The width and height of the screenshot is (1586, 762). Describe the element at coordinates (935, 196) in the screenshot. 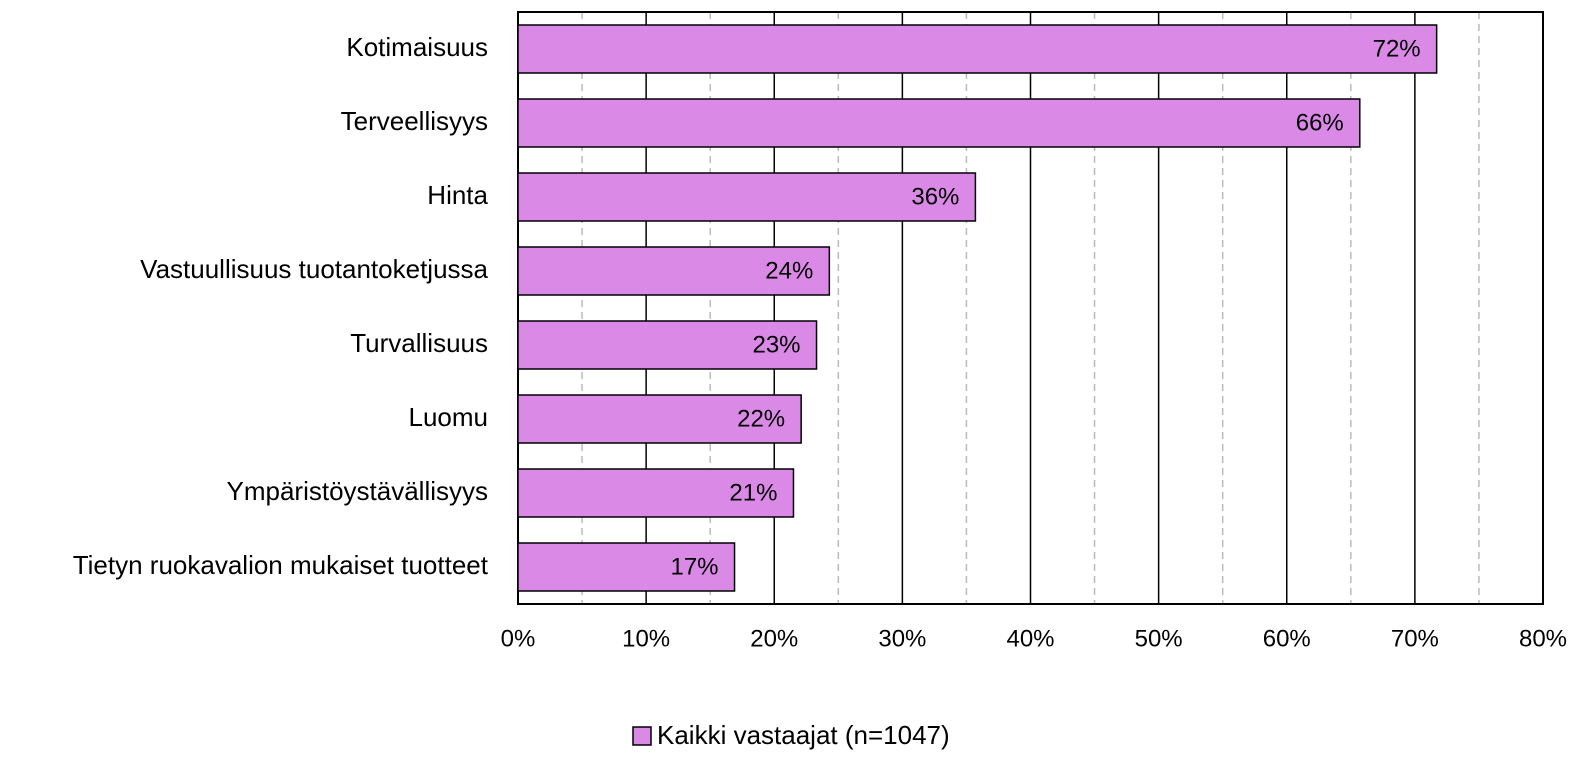

I see `data-label: 36%` at that location.